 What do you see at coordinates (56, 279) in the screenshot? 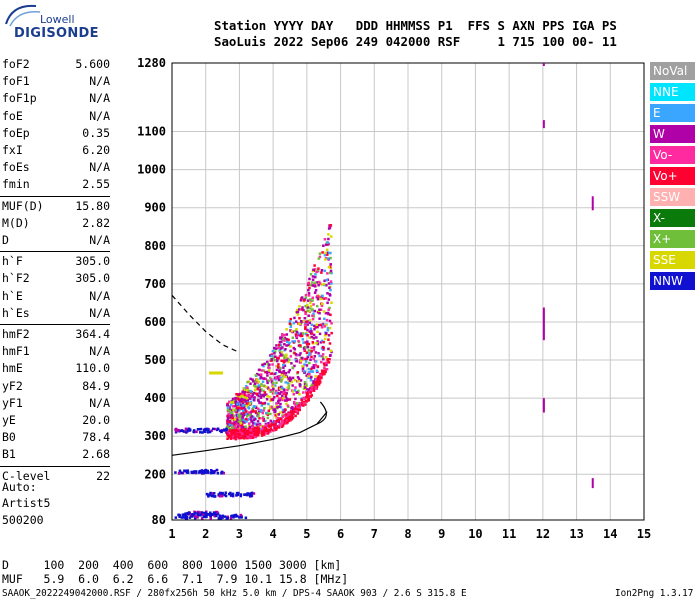
I see `param-row-h-f2: h`F2 305.0` at bounding box center [56, 279].